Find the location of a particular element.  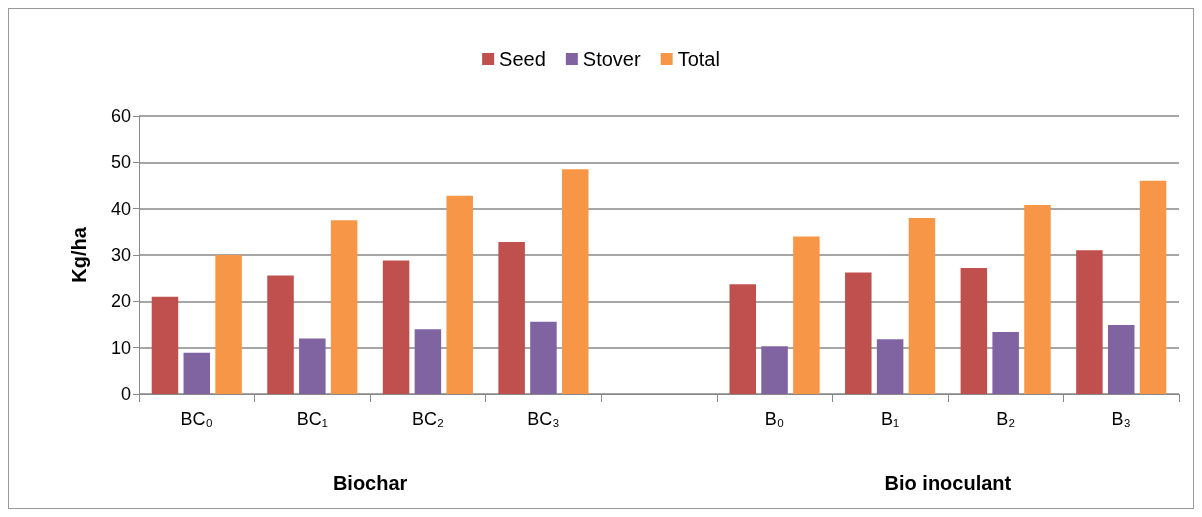

y-tick-label: 20 is located at coordinates (120, 301).